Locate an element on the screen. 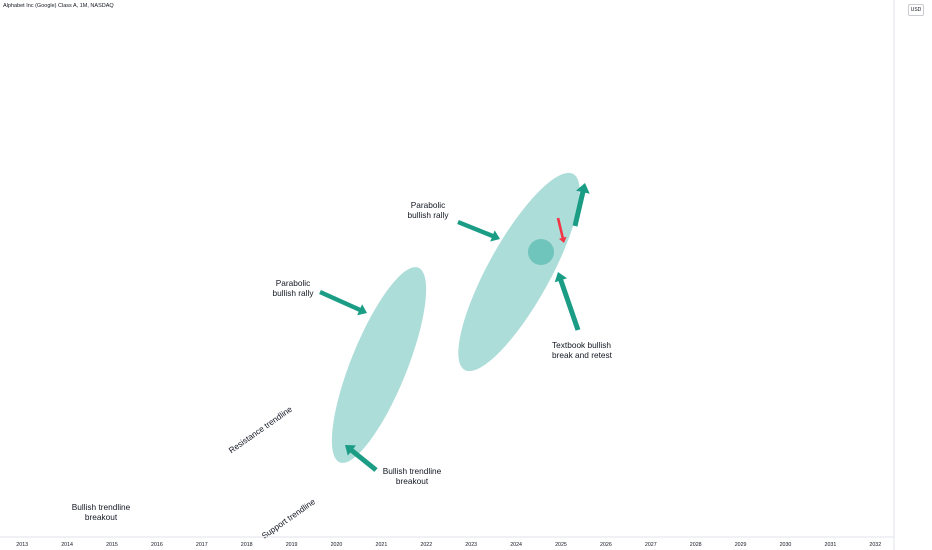  time-tick-label: 2030 is located at coordinates (786, 545).